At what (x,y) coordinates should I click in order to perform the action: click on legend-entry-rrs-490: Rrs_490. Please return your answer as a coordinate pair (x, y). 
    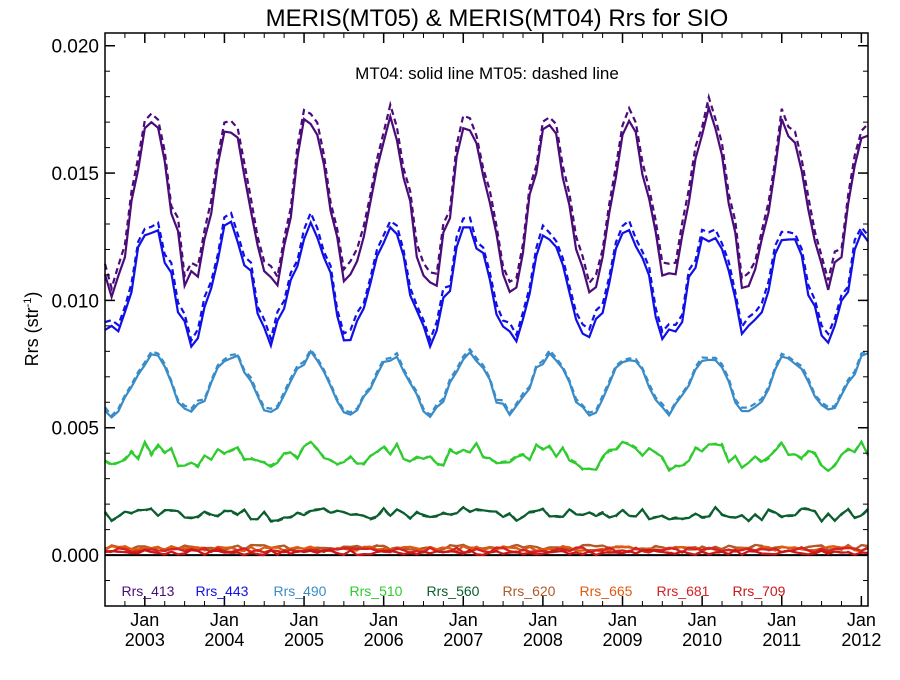
    Looking at the image, I should click on (300, 591).